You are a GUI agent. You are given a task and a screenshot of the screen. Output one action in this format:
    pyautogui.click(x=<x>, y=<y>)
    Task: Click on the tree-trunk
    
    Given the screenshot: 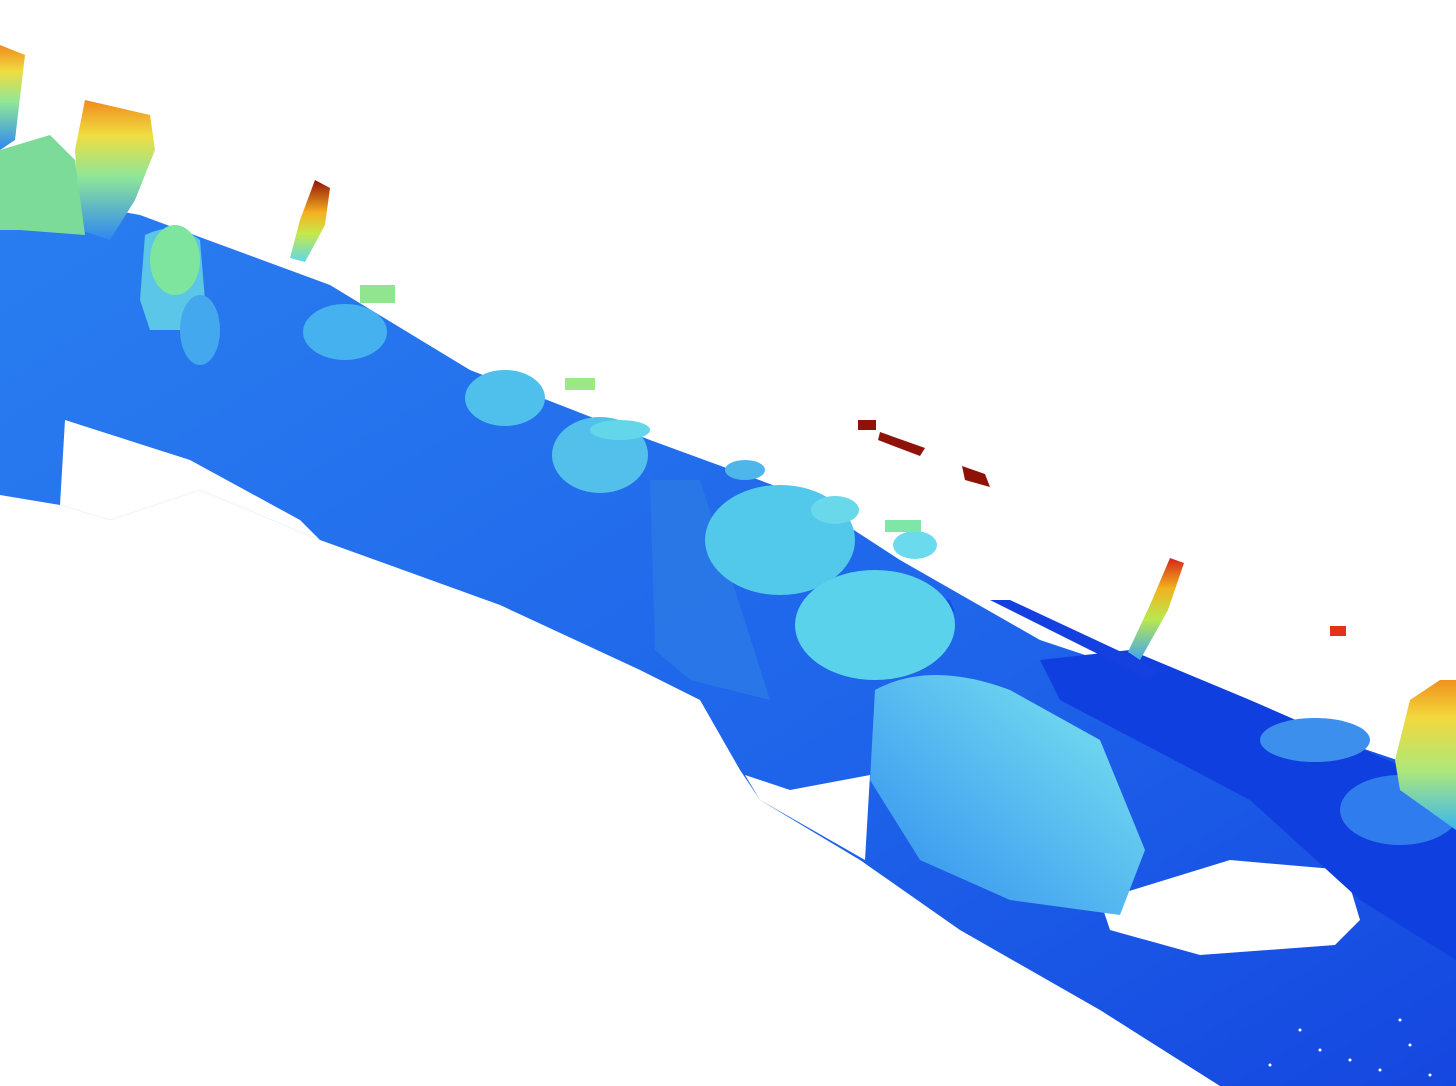 What is the action you would take?
    pyautogui.click(x=175, y=260)
    